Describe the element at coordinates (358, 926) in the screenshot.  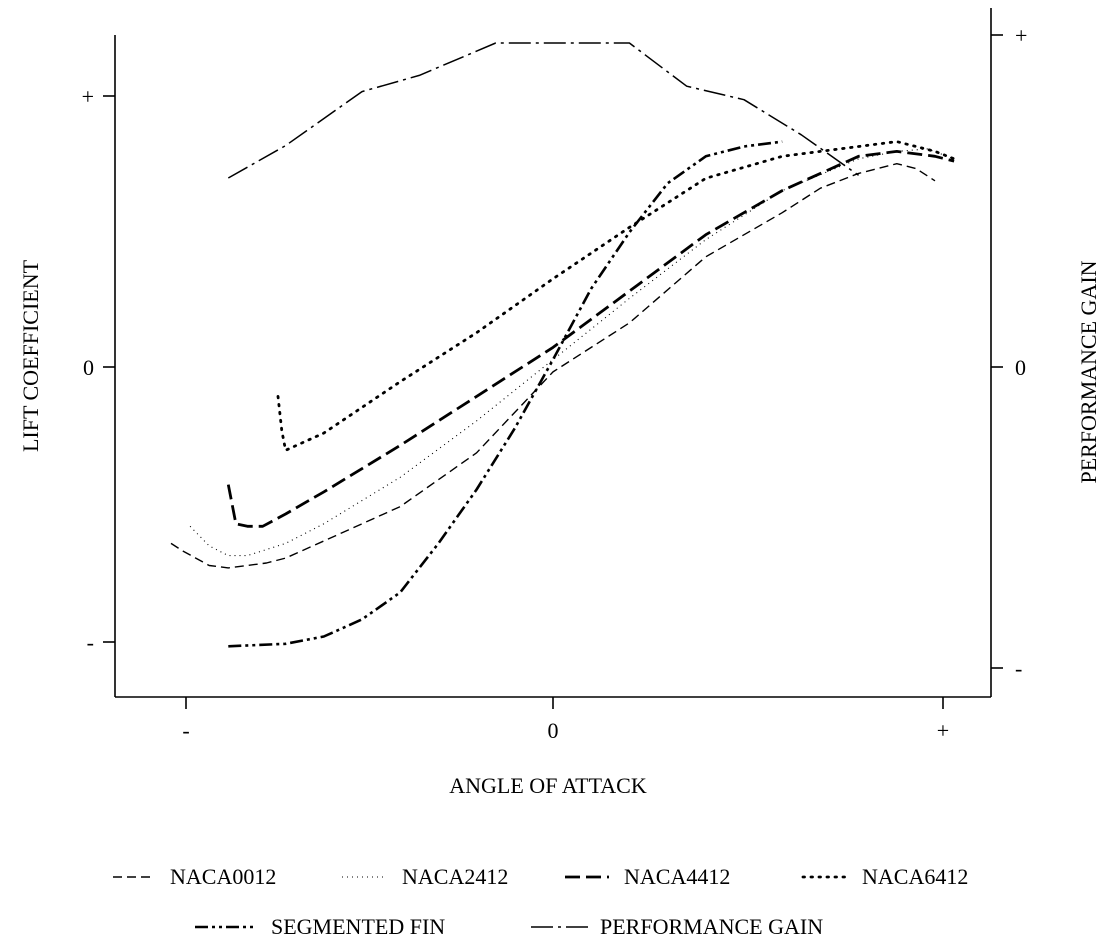
I see `legend-label: SEGMENTED FIN` at that location.